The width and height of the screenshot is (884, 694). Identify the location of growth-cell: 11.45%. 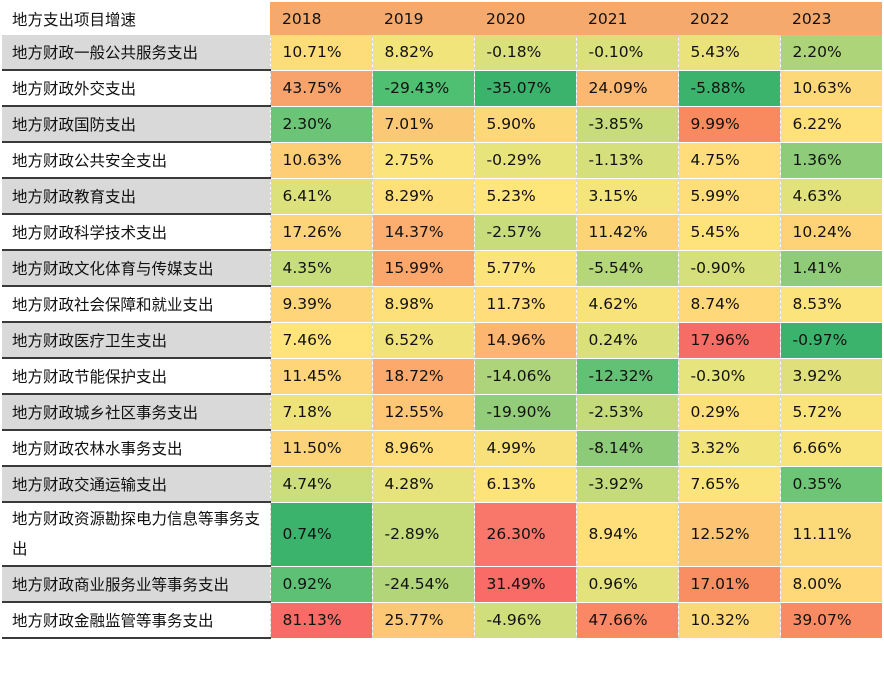
(320, 376).